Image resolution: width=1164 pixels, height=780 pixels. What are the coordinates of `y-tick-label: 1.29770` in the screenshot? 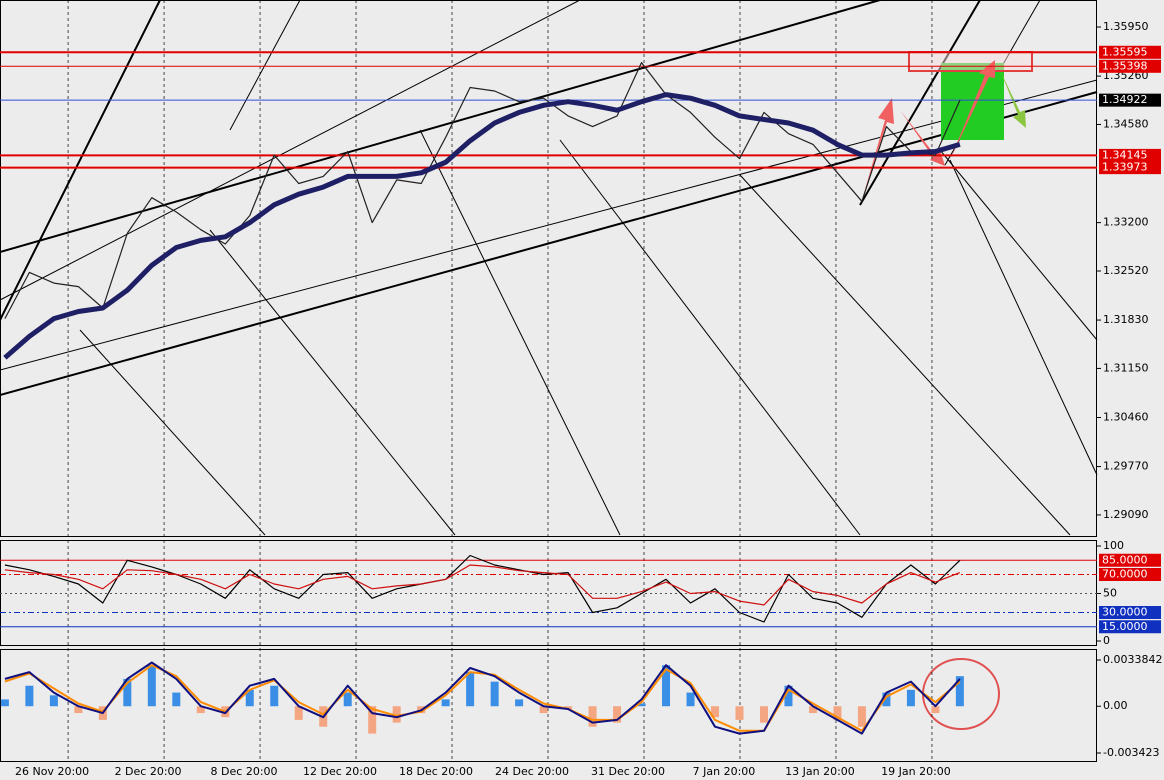 It's located at (1126, 466).